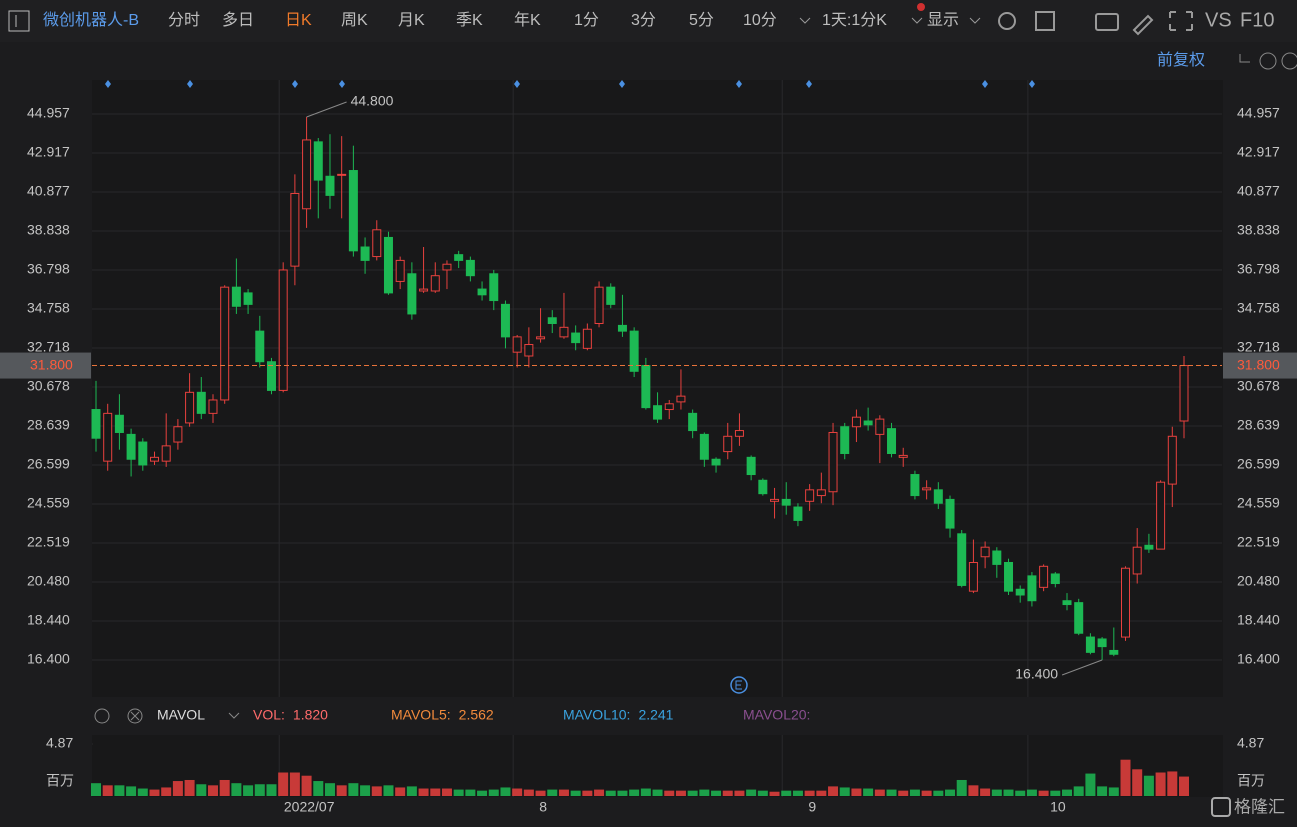 This screenshot has height=827, width=1297. Describe the element at coordinates (1058, 807) in the screenshot. I see `x-tick-label: 10` at that location.